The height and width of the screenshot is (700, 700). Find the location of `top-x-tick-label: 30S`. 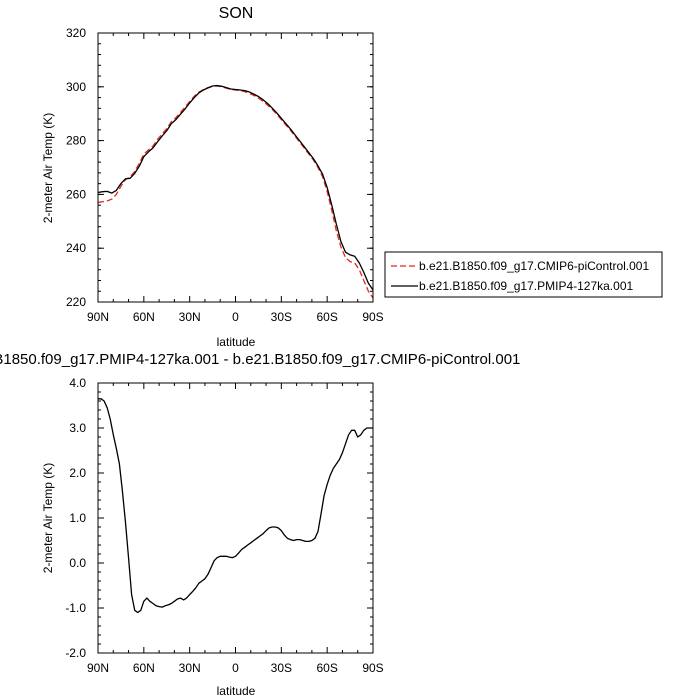

top-x-tick-label: 30S is located at coordinates (281, 317).